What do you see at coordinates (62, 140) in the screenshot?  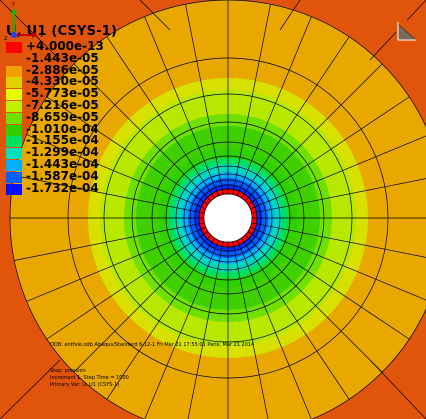 I see `legend-label: -1.155e-04` at bounding box center [62, 140].